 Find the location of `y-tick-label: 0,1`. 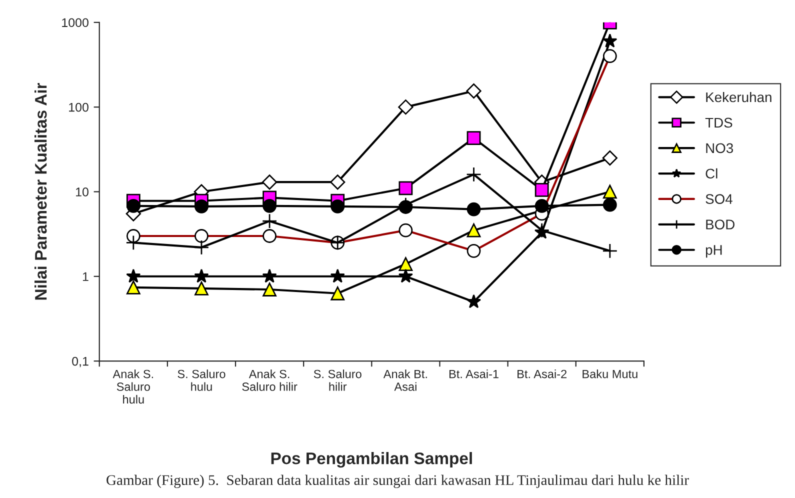

y-tick-label: 0,1 is located at coordinates (80, 362).